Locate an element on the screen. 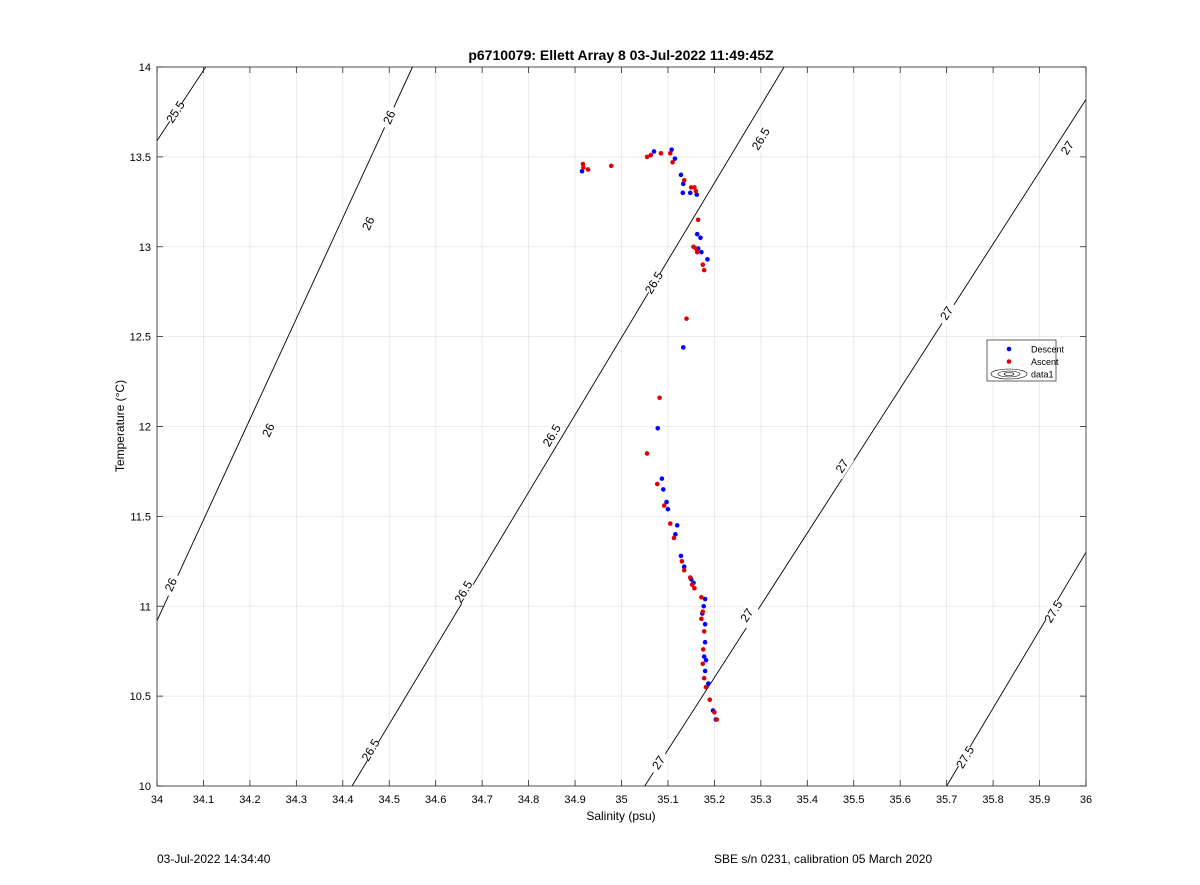 The width and height of the screenshot is (1200, 885). y-tick-label: 13.5 is located at coordinates (140, 158).